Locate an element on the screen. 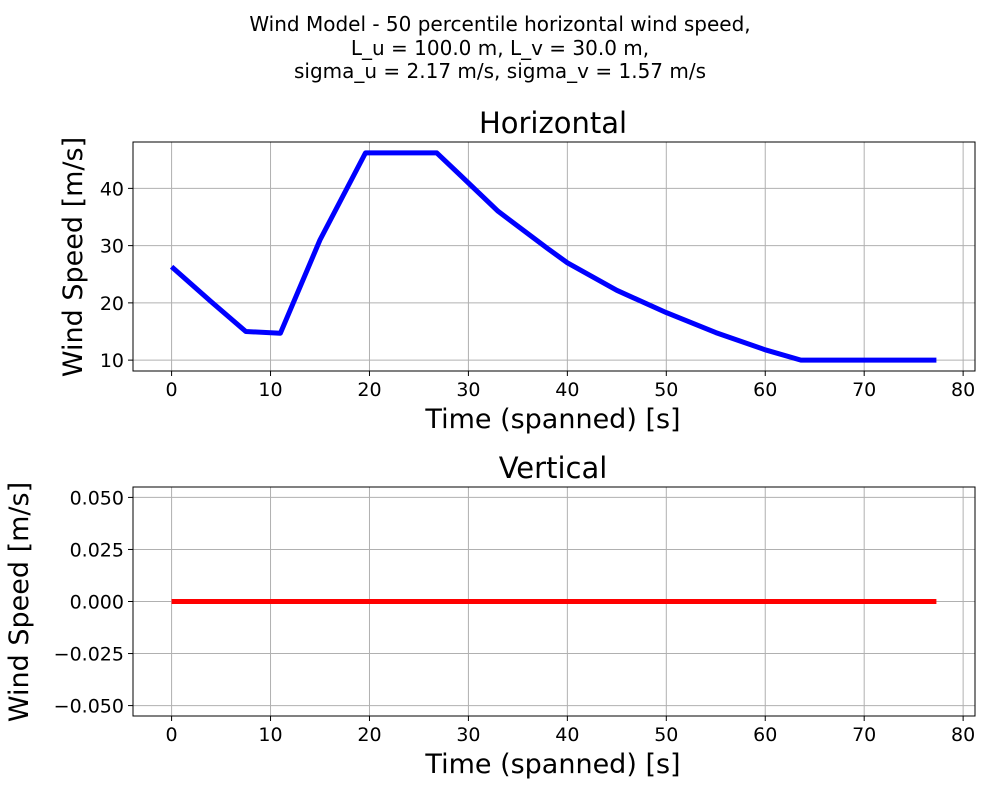 The image size is (1000, 800). panel-title: Vertical is located at coordinates (553, 468).